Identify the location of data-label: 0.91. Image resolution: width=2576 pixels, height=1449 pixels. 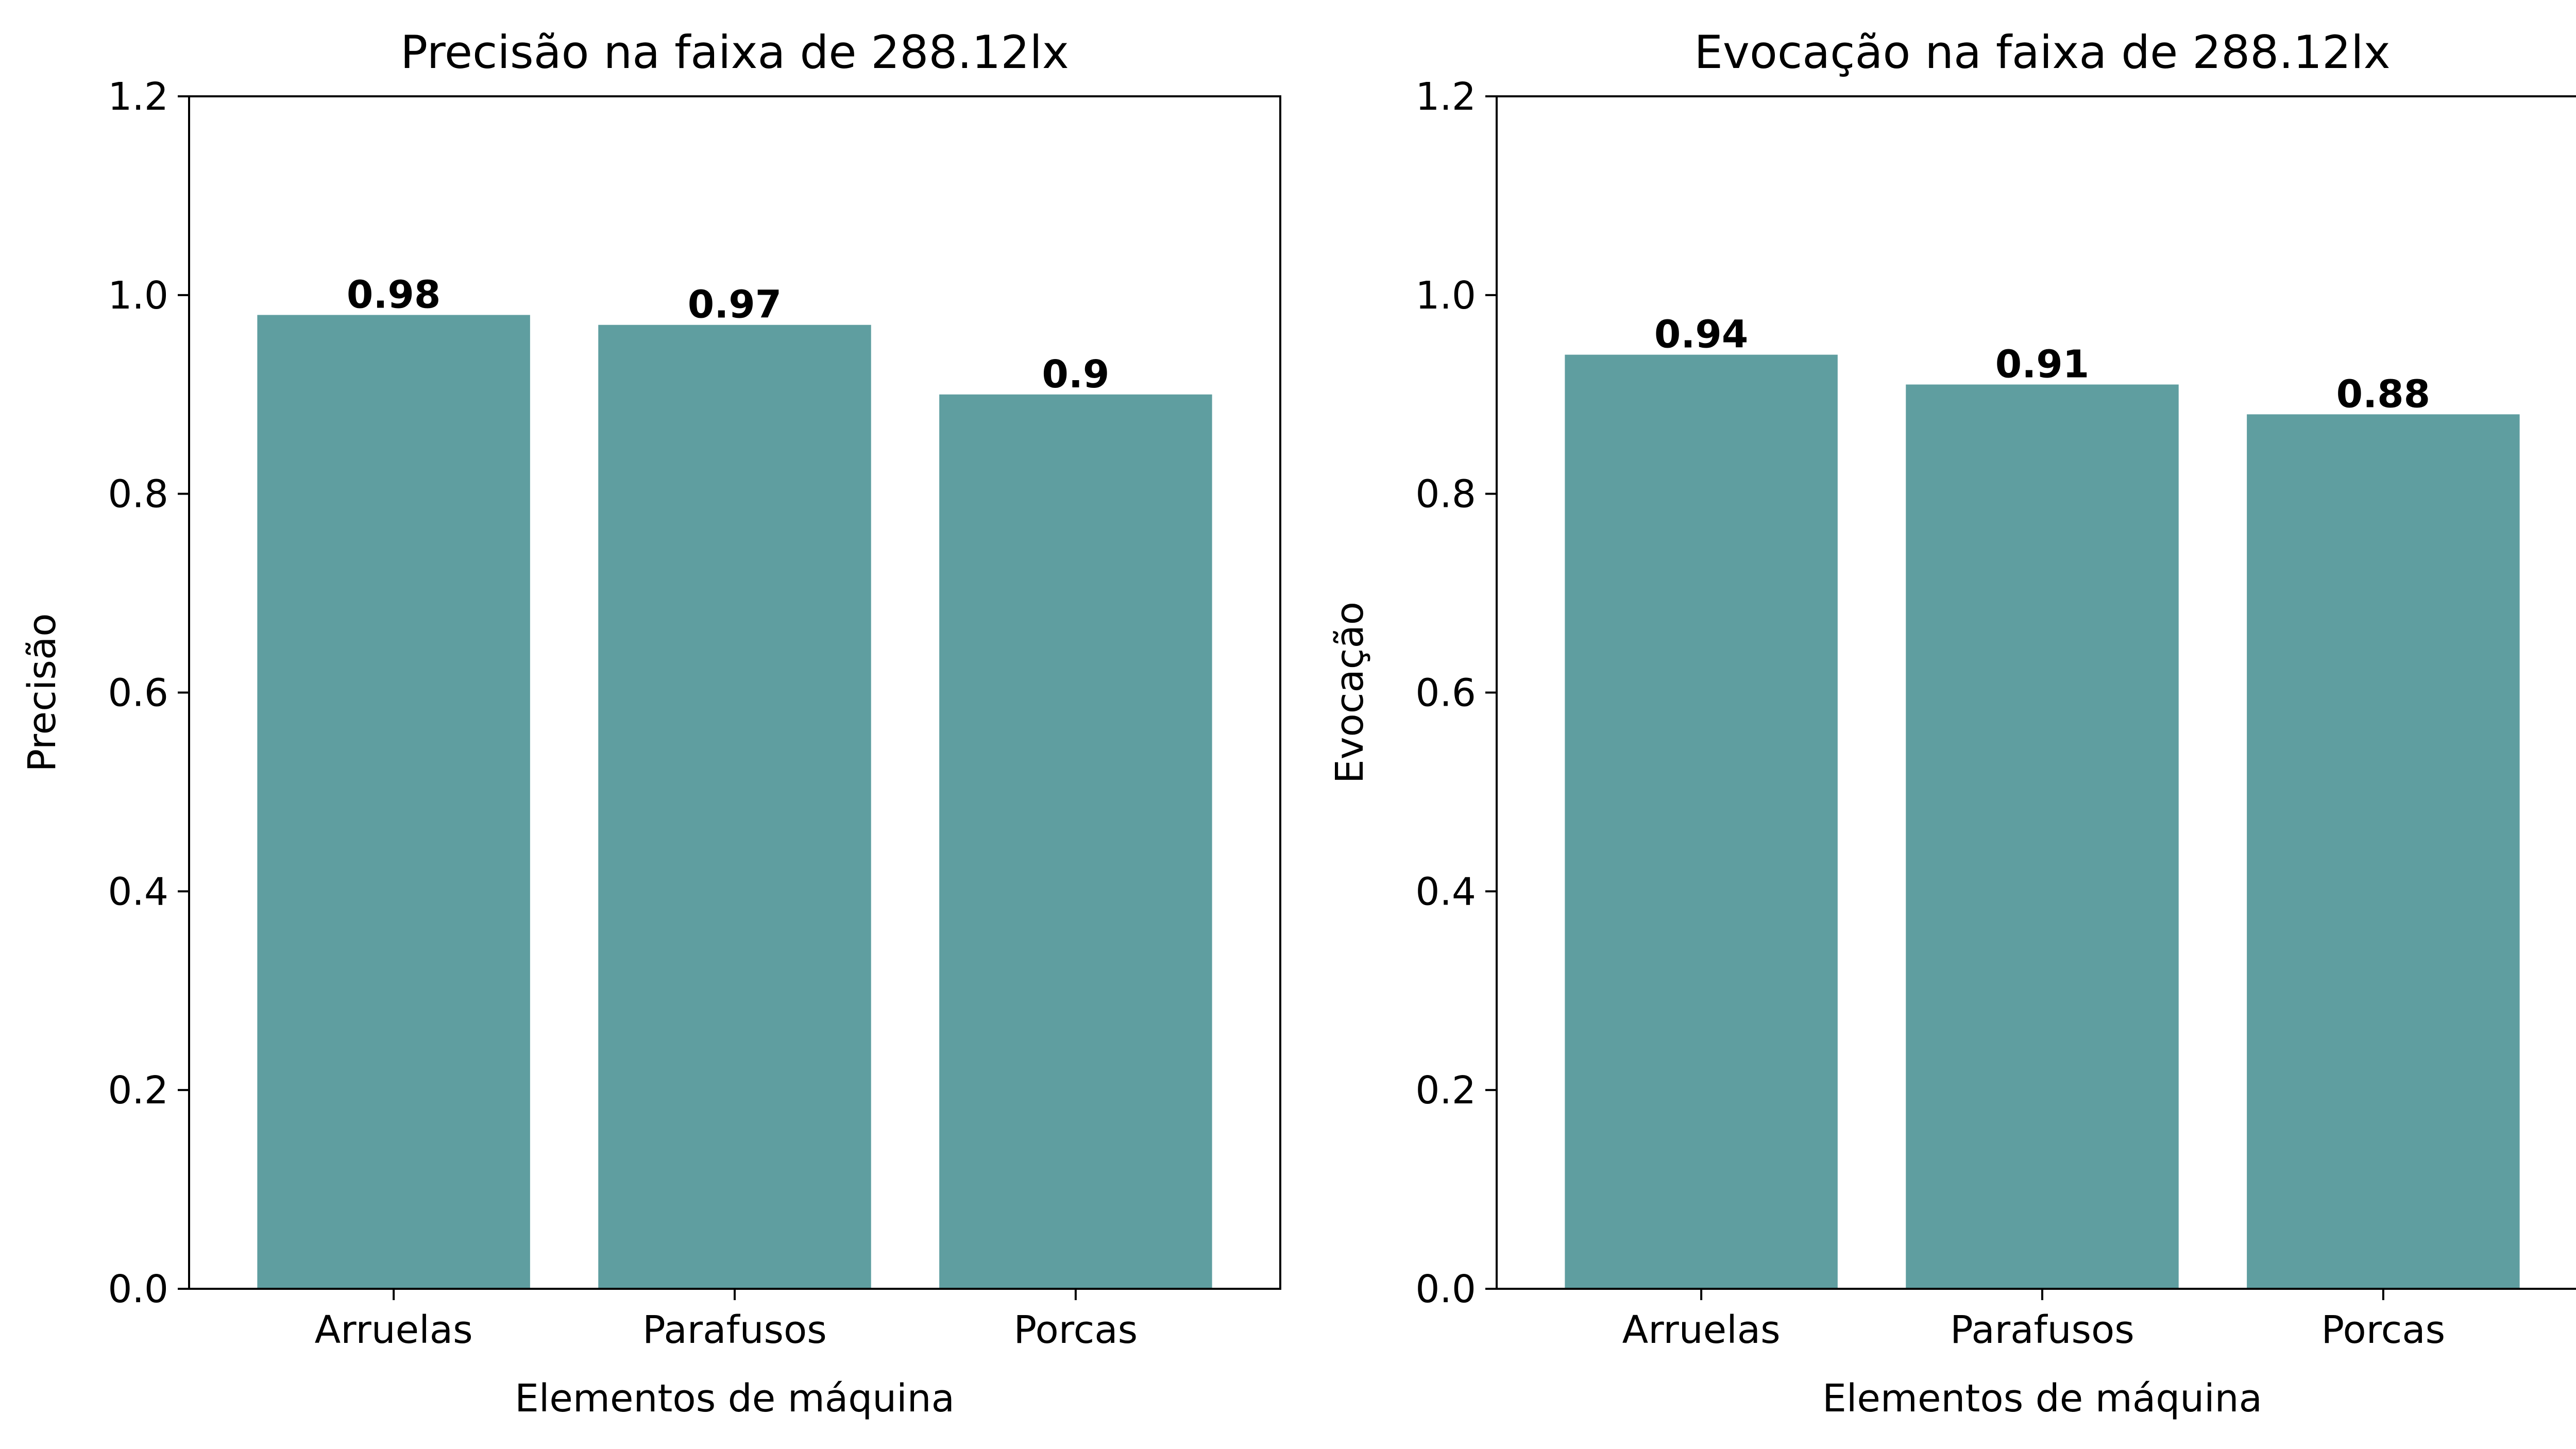
(2042, 364).